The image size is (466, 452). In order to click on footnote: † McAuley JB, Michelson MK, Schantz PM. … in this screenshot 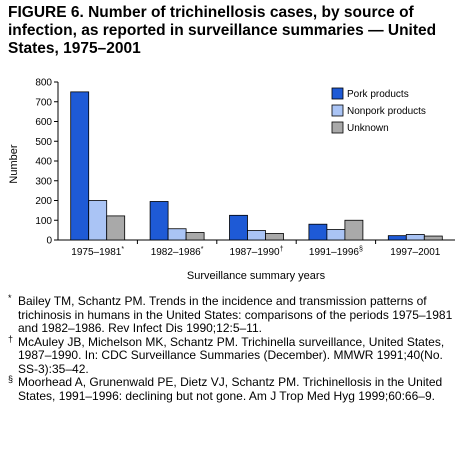, I will do `click(234, 355)`.